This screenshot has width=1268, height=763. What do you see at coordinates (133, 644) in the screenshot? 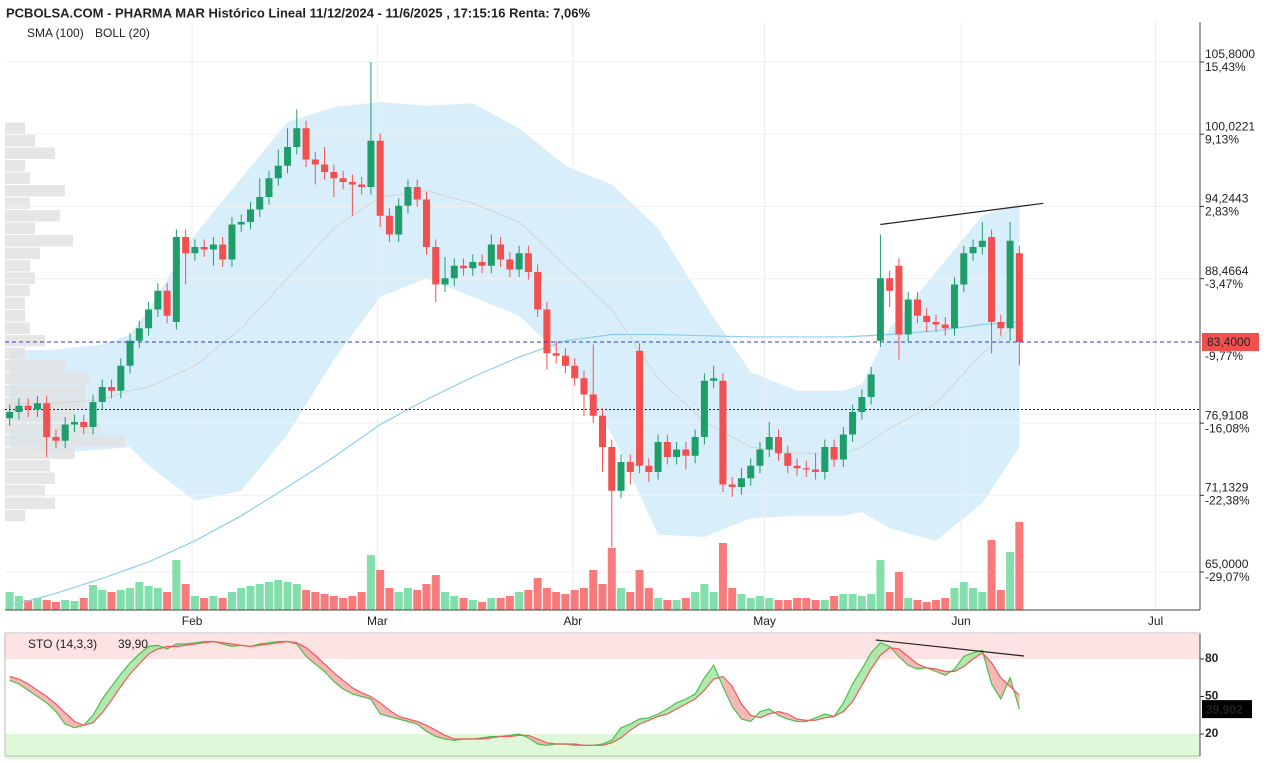
I see `indicator-value: 39,90` at bounding box center [133, 644].